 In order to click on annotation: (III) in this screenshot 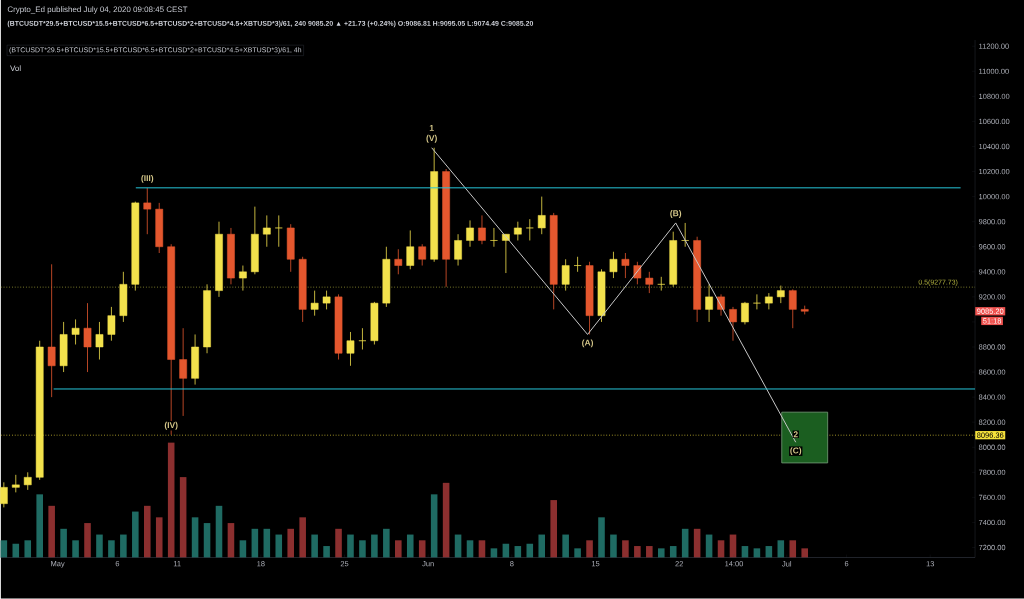, I will do `click(147, 179)`.